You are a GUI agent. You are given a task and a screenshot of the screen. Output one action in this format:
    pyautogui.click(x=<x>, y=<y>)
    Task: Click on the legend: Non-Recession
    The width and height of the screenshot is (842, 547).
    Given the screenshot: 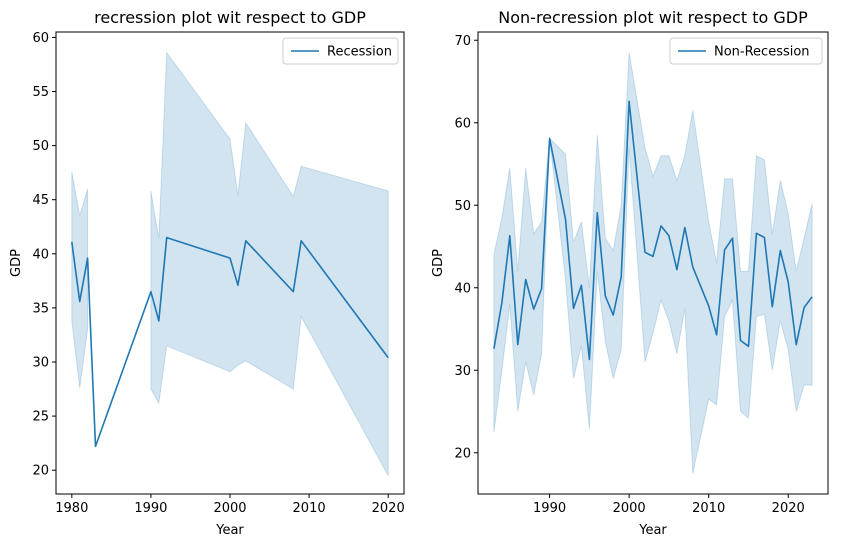 What is the action you would take?
    pyautogui.click(x=746, y=51)
    